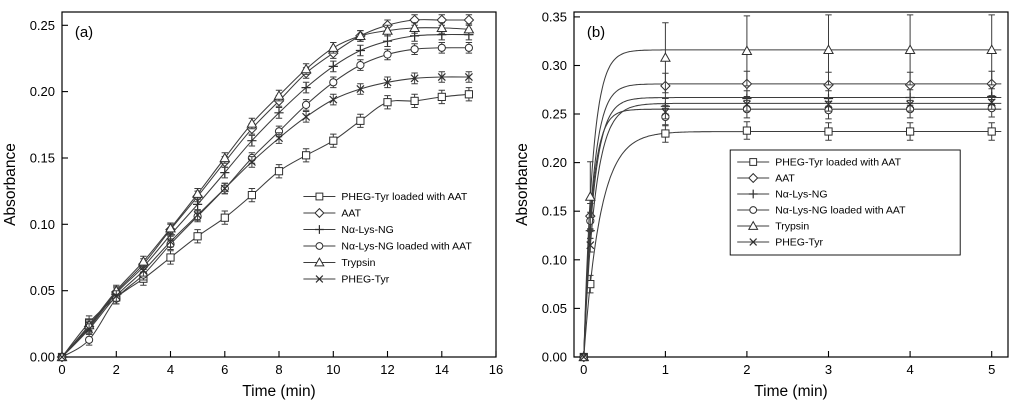 The width and height of the screenshot is (1024, 407). What do you see at coordinates (224, 369) in the screenshot?
I see `x-tick-label: 6` at bounding box center [224, 369].